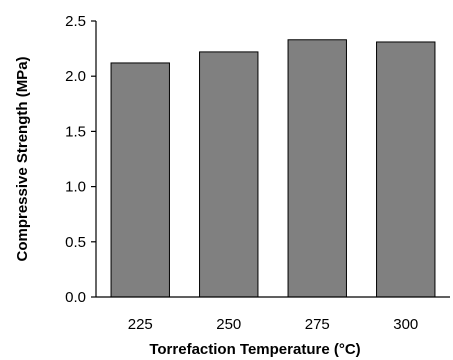 The width and height of the screenshot is (453, 360). I want to click on x-tick-label: 225, so click(140, 324).